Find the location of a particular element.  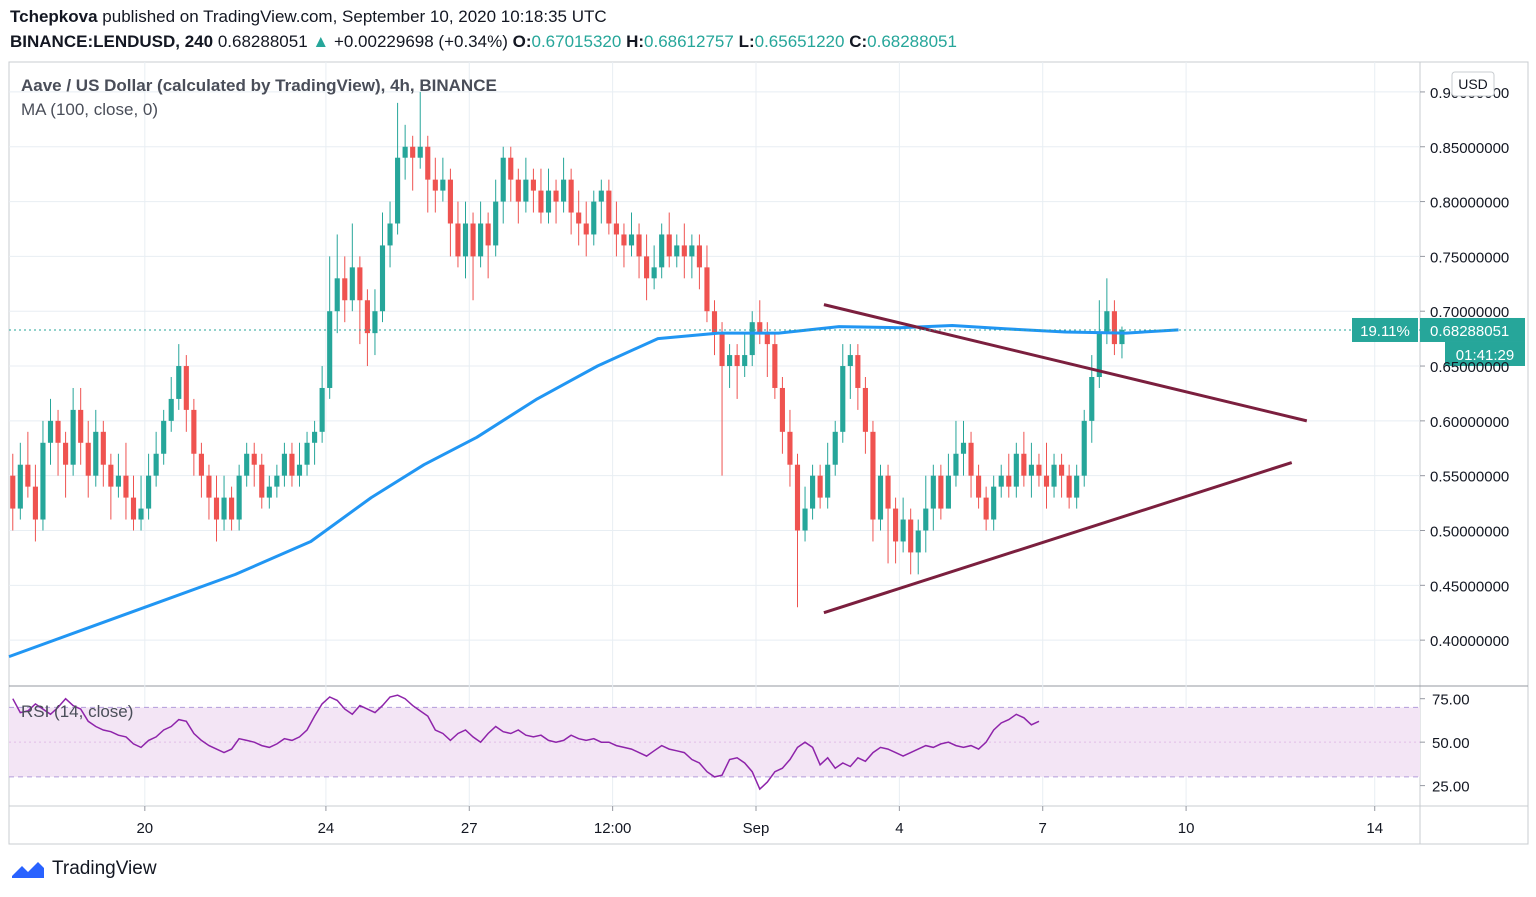

time-tick-label: 24 is located at coordinates (326, 828).